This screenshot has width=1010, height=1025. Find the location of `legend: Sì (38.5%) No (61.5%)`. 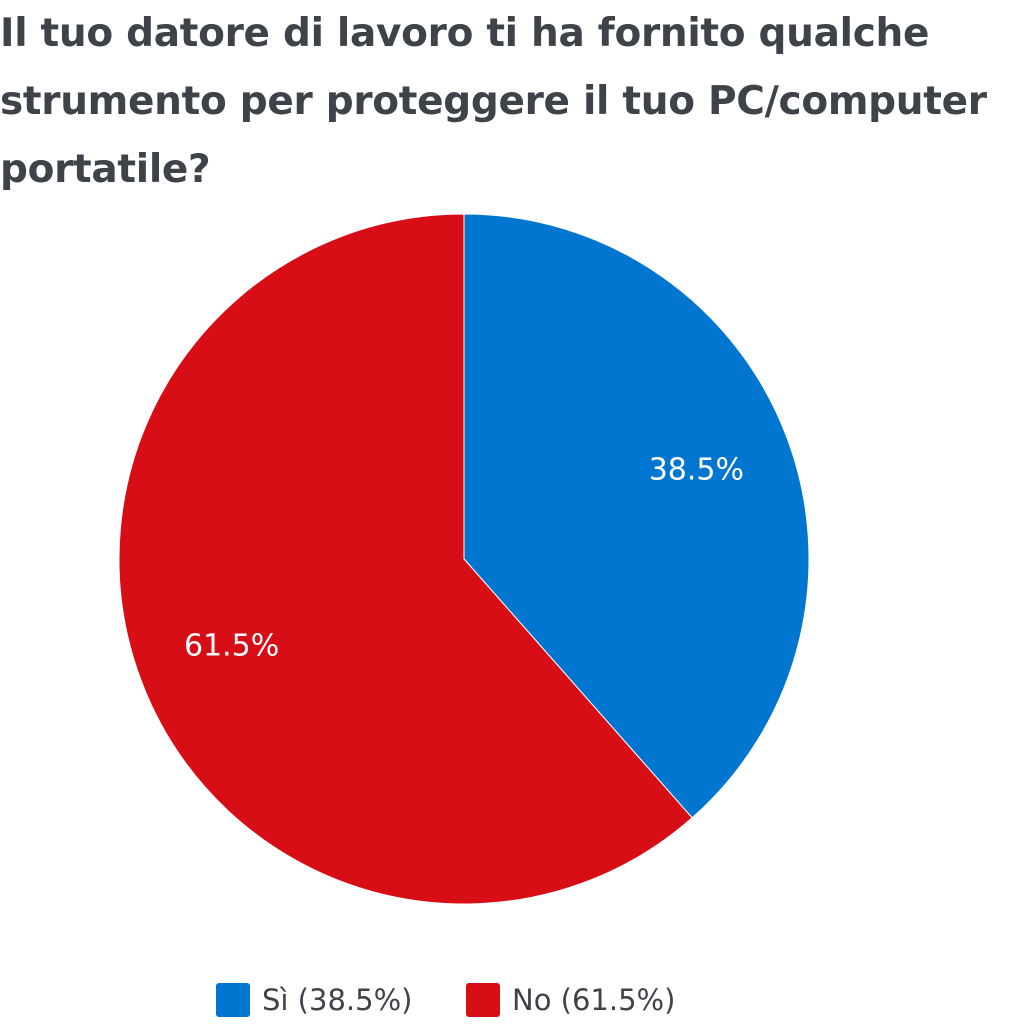

legend: Sì (38.5%) No (61.5%) is located at coordinates (505, 1000).